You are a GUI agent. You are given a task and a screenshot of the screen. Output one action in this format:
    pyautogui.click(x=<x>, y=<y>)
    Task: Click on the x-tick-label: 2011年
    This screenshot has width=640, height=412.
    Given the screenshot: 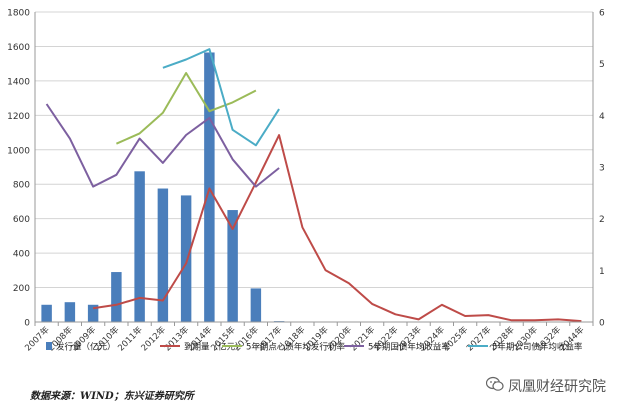 What is the action you would take?
    pyautogui.click(x=130, y=338)
    